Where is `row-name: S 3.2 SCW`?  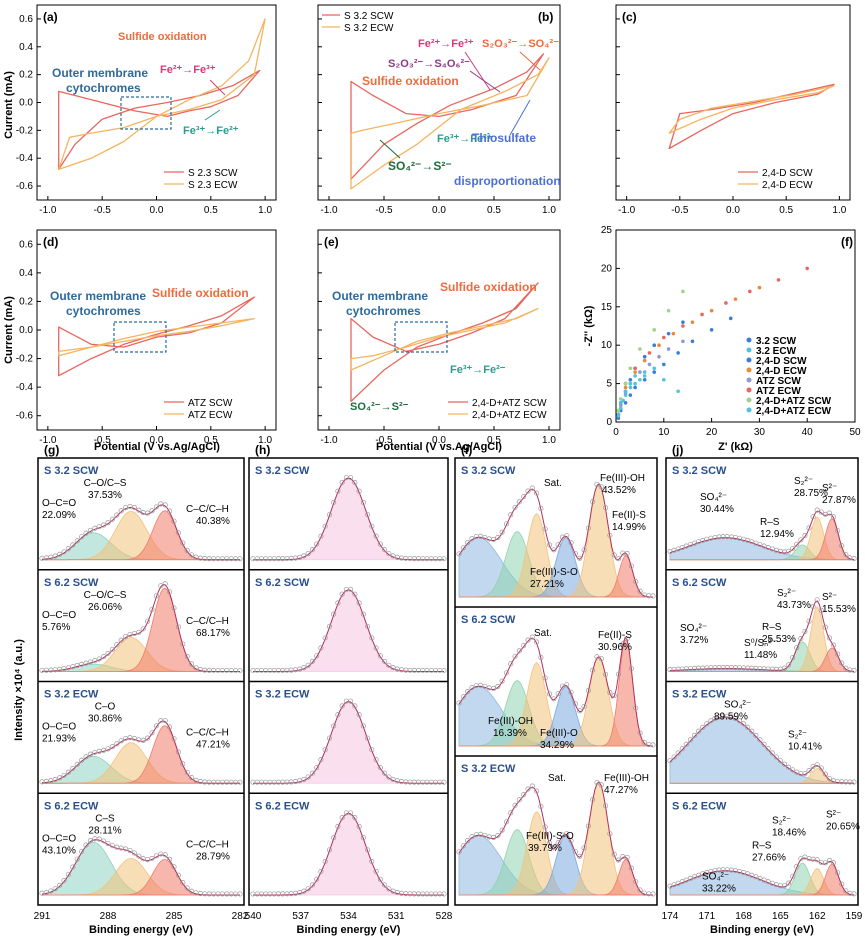 row-name: S 3.2 SCW is located at coordinates (488, 471).